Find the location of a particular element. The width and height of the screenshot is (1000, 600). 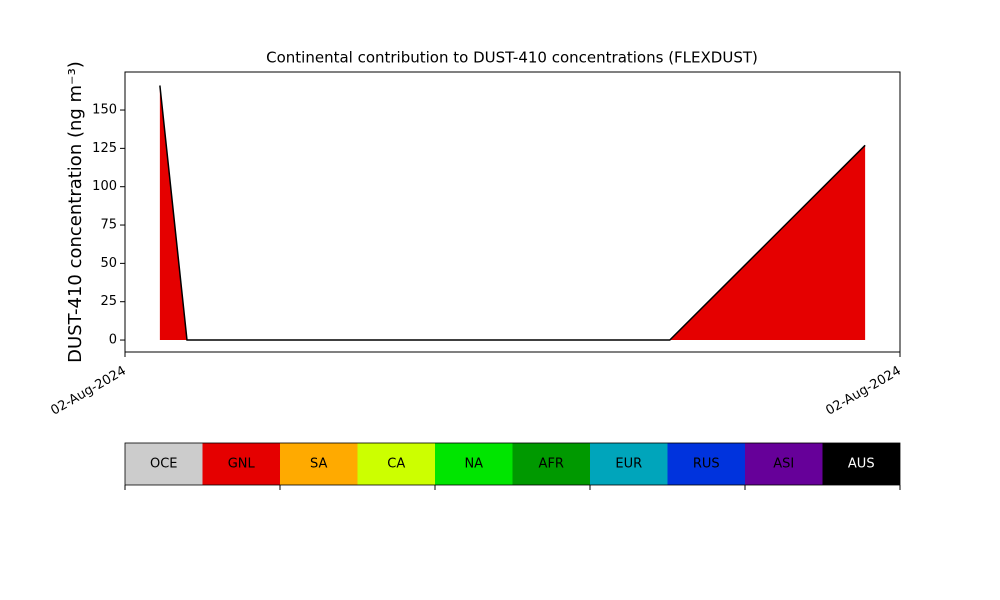

y-tick-label: 50 is located at coordinates (108, 263).